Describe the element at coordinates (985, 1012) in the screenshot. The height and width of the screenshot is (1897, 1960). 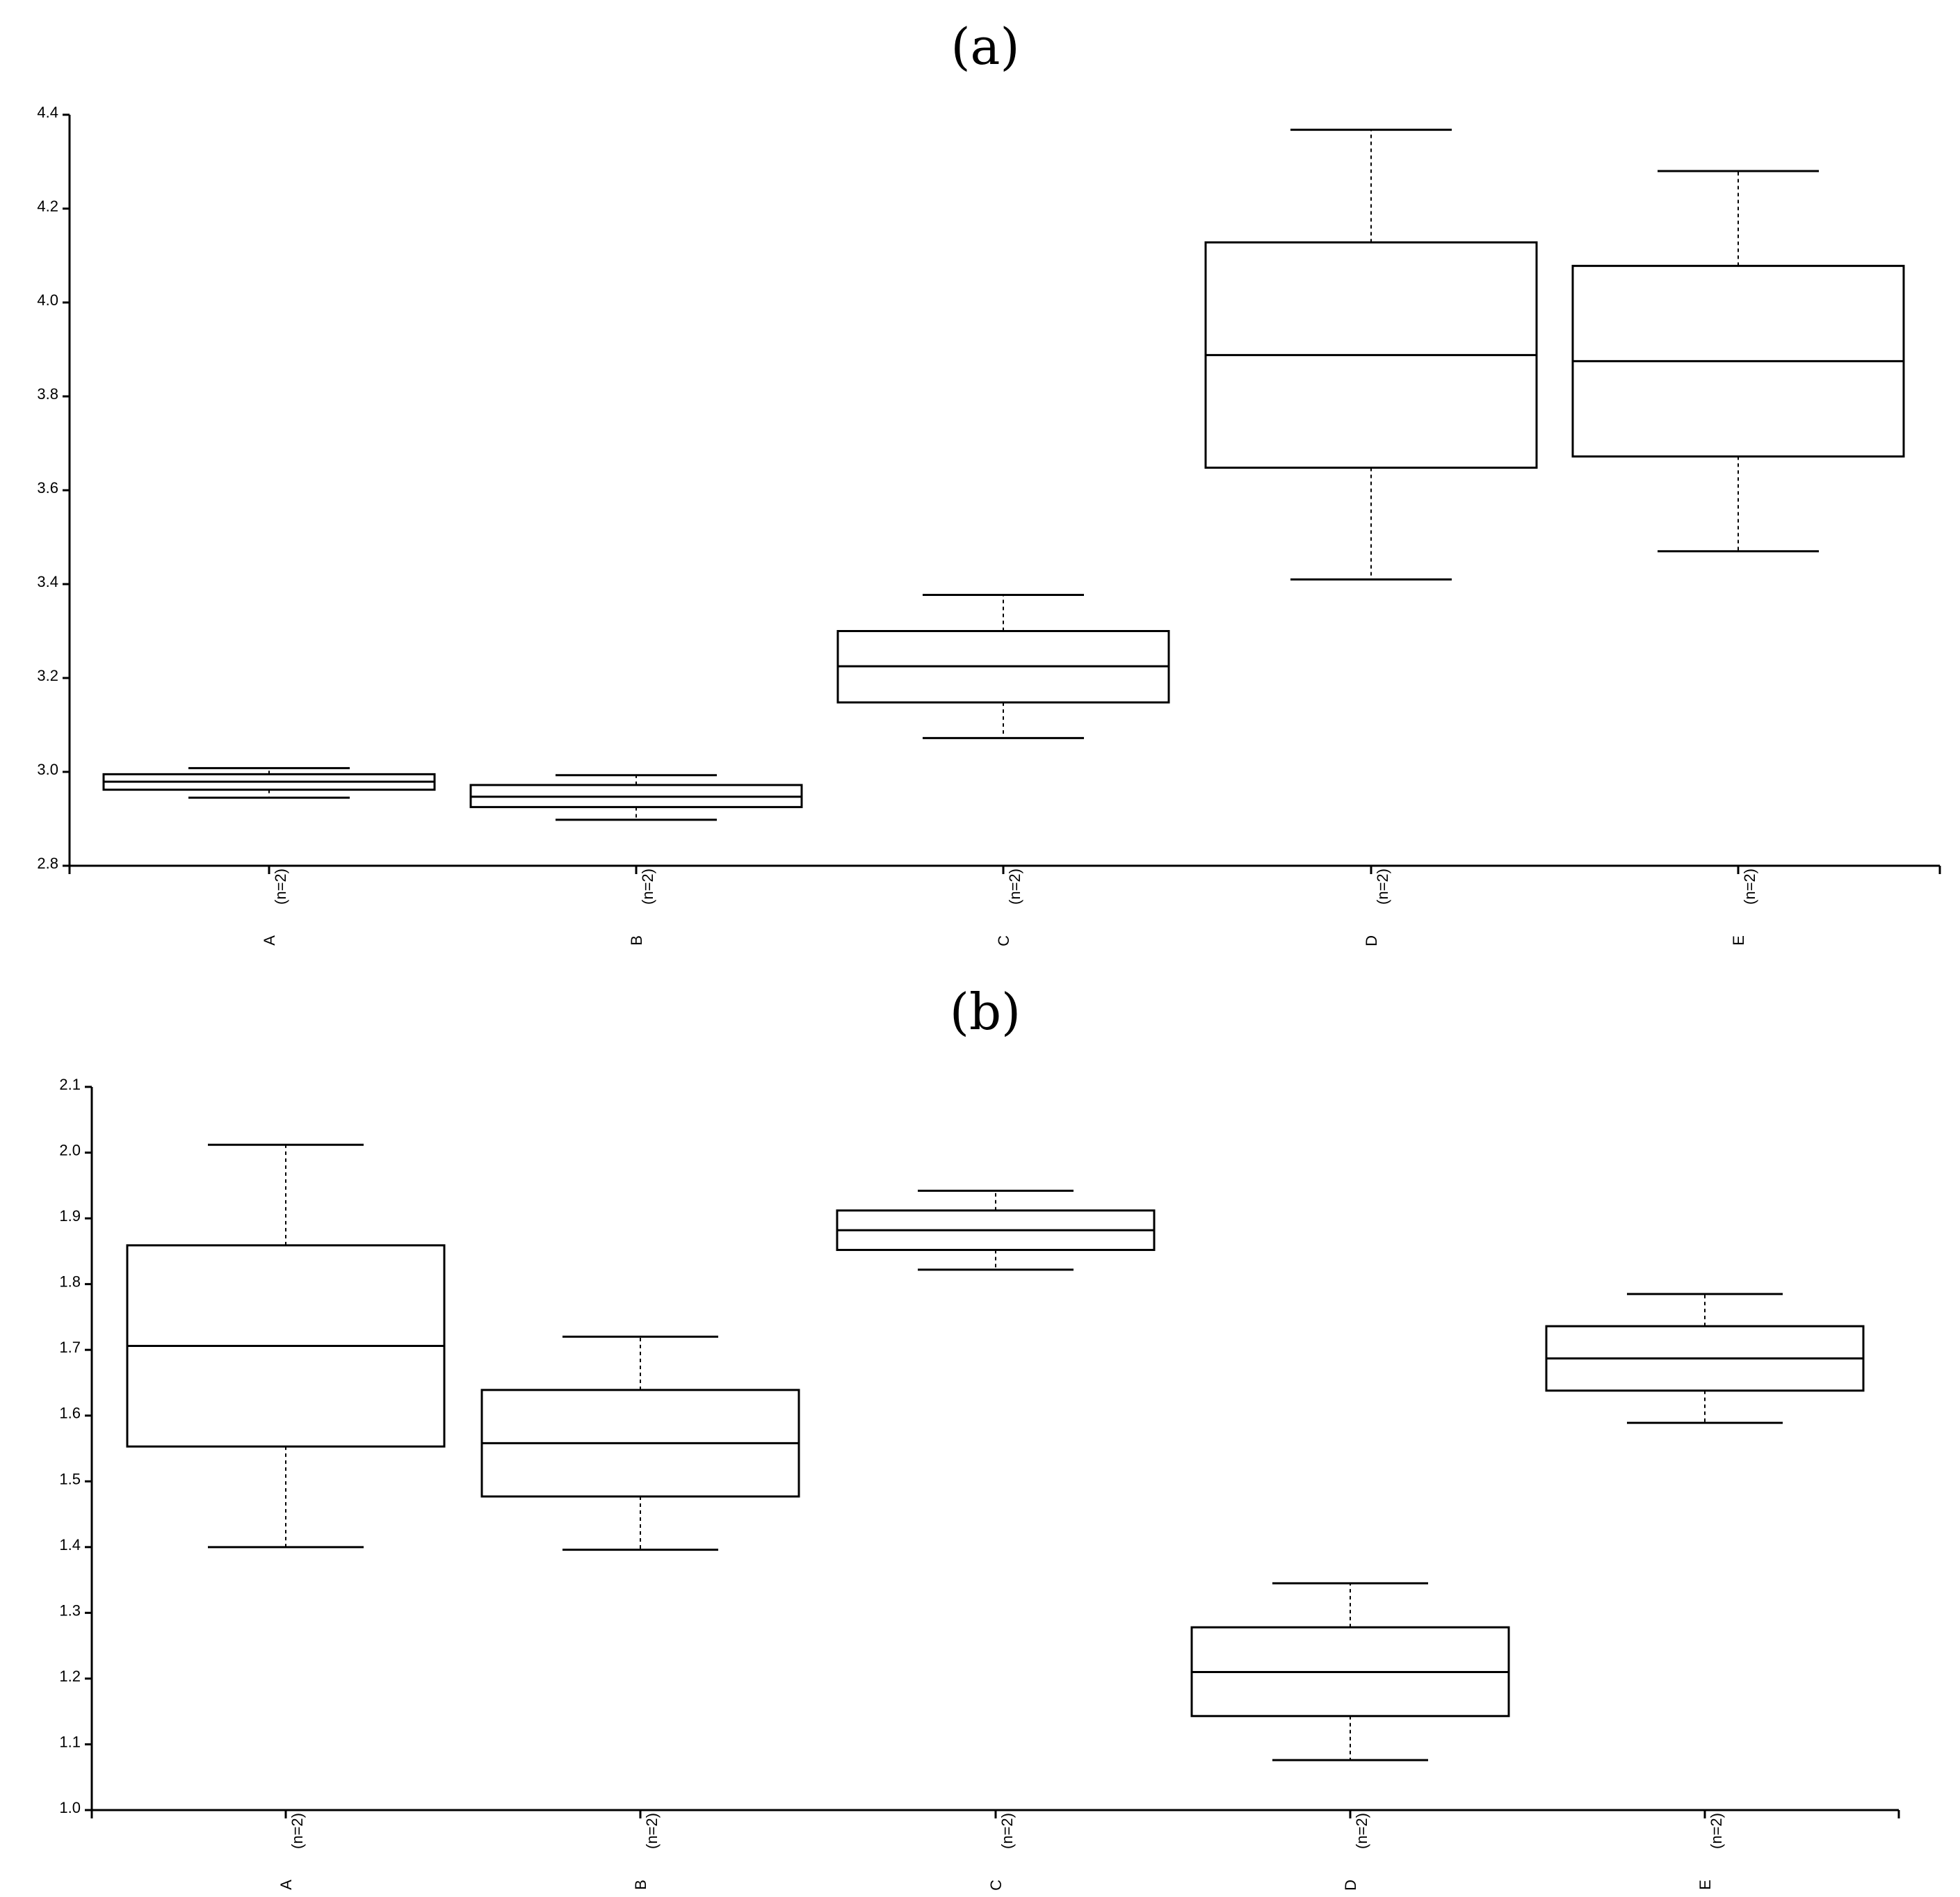
I see `panel-b-title: (b)` at that location.